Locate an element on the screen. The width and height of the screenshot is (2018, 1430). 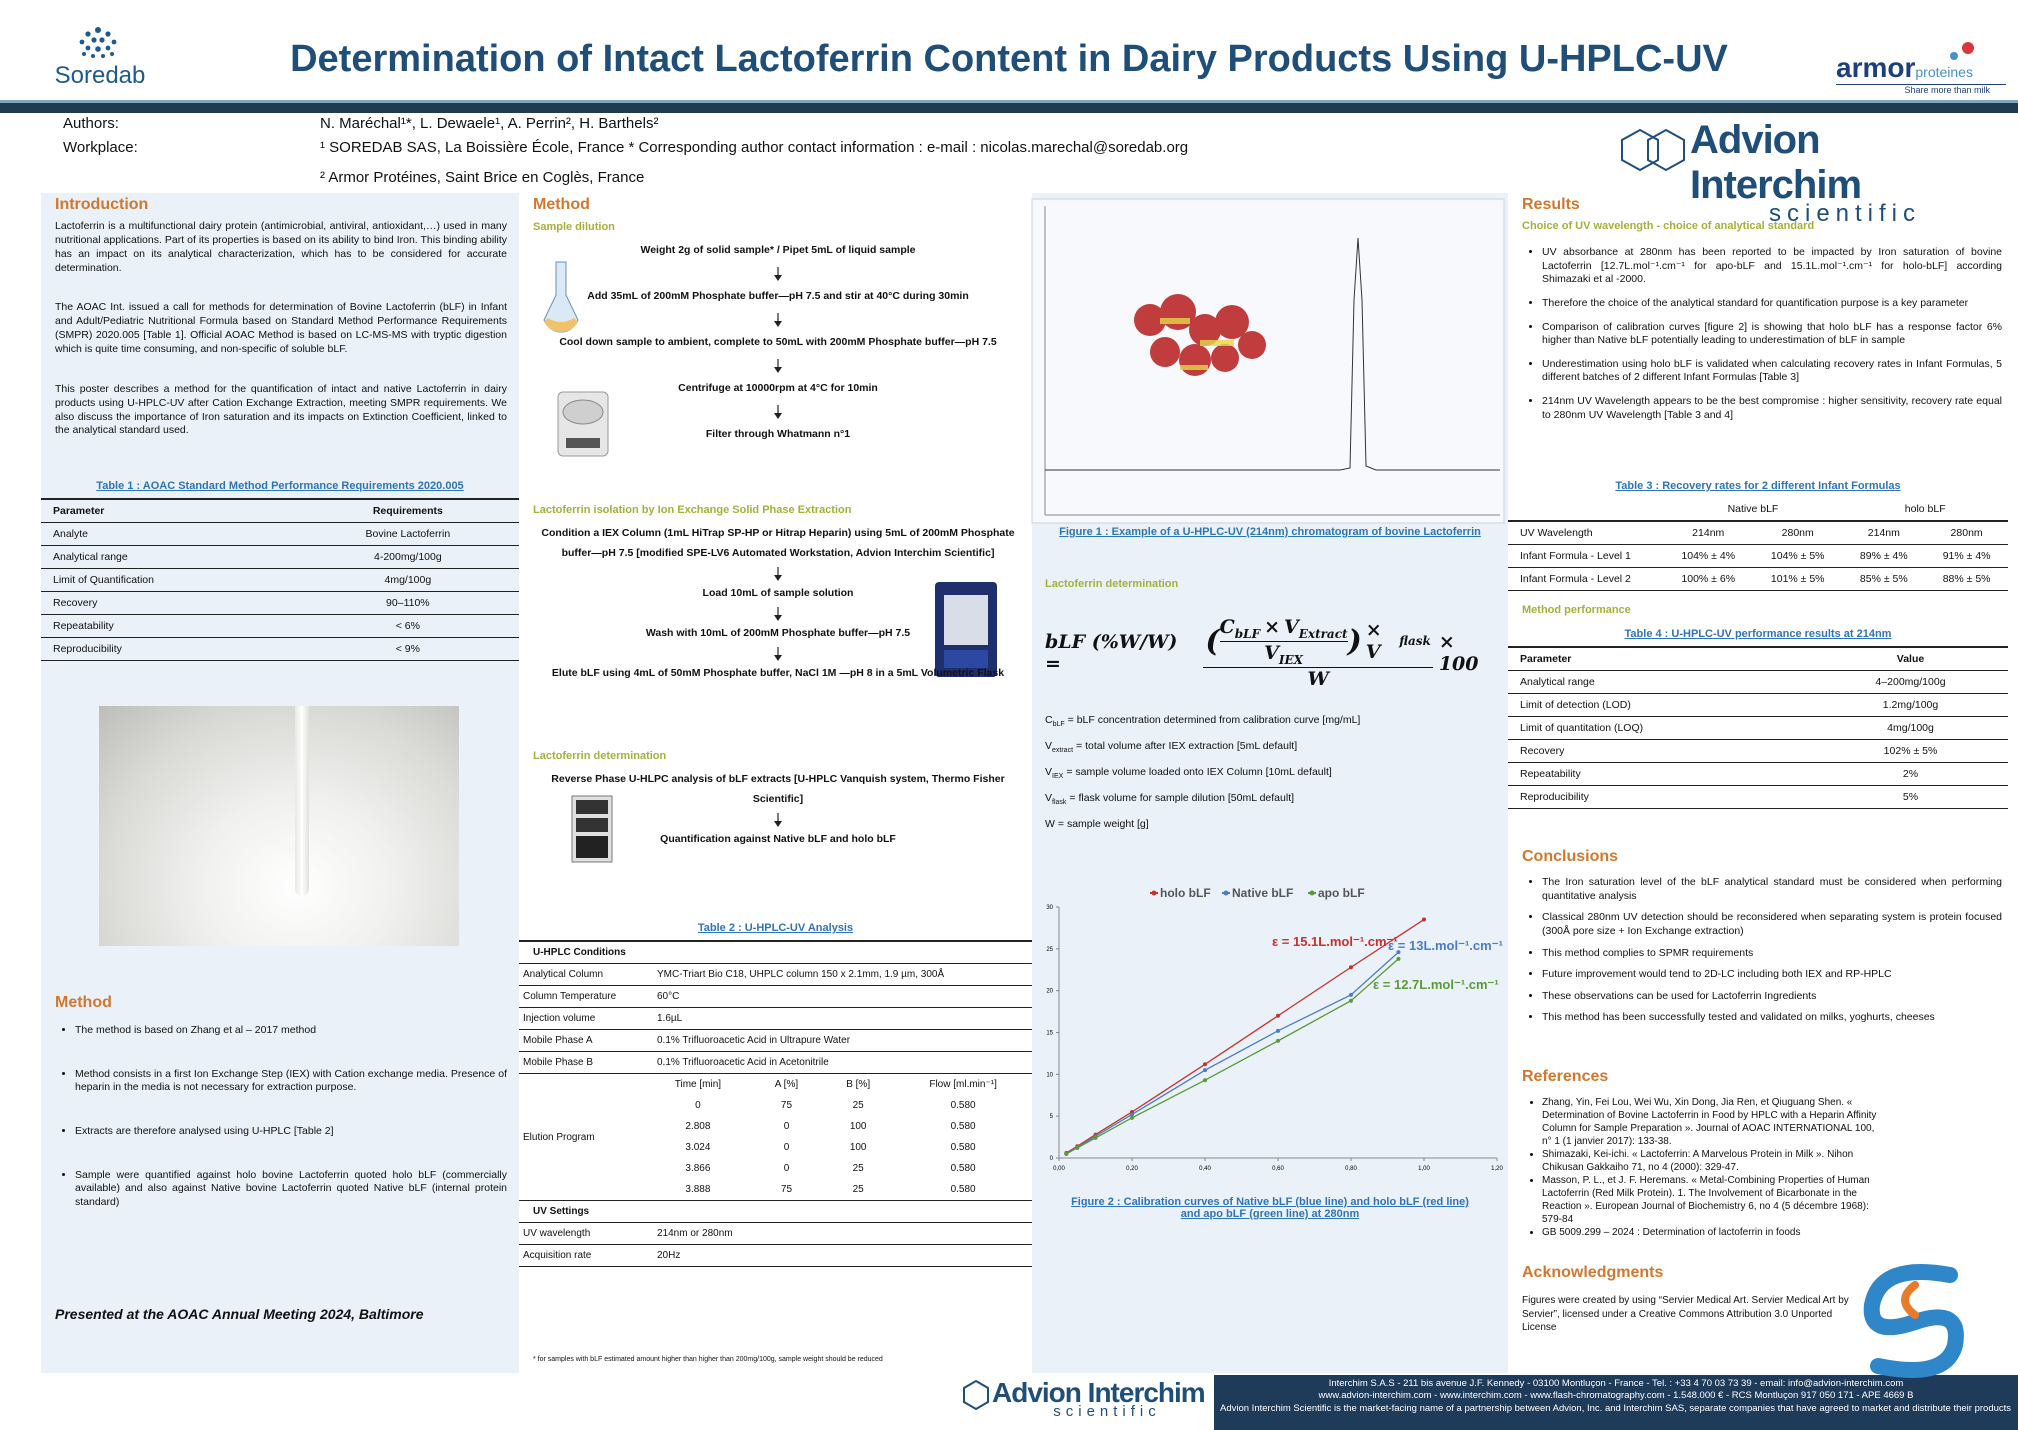
section-row: U-HPLC Conditions is located at coordinates (775, 952).